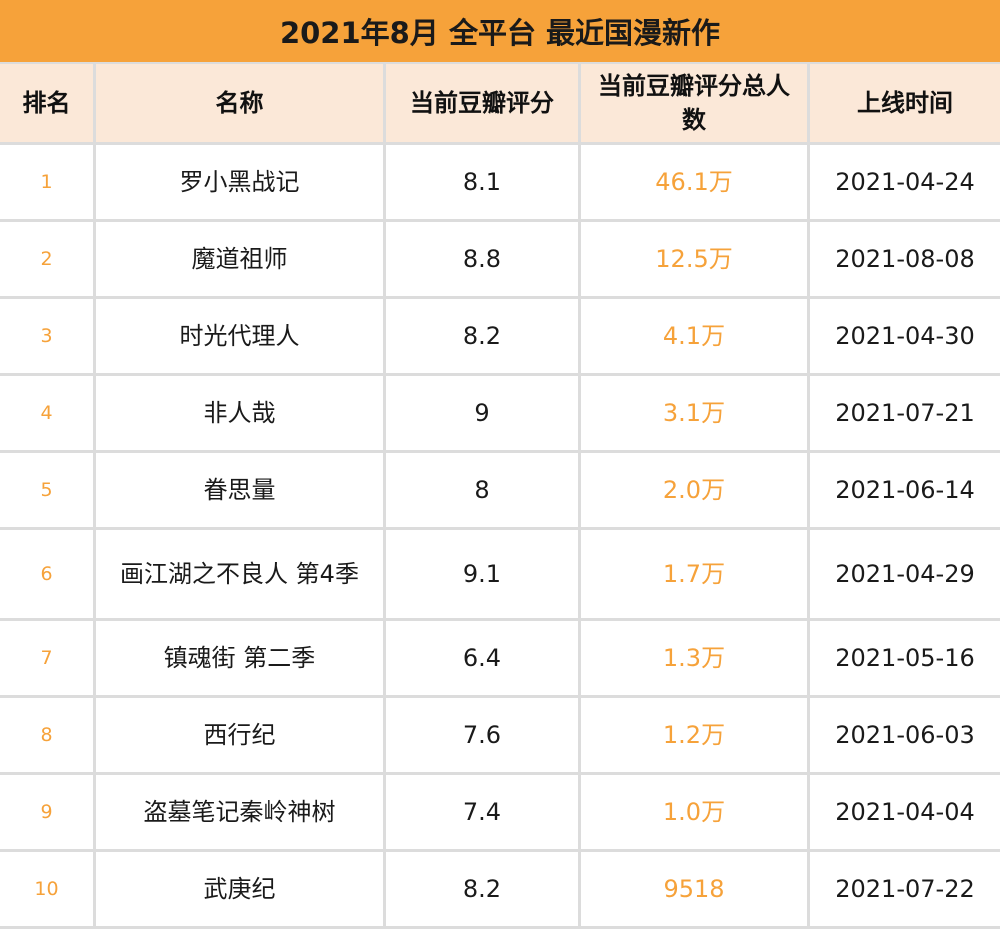 The image size is (1000, 929). Describe the element at coordinates (48, 260) in the screenshot. I see `cell-rank: 2` at that location.